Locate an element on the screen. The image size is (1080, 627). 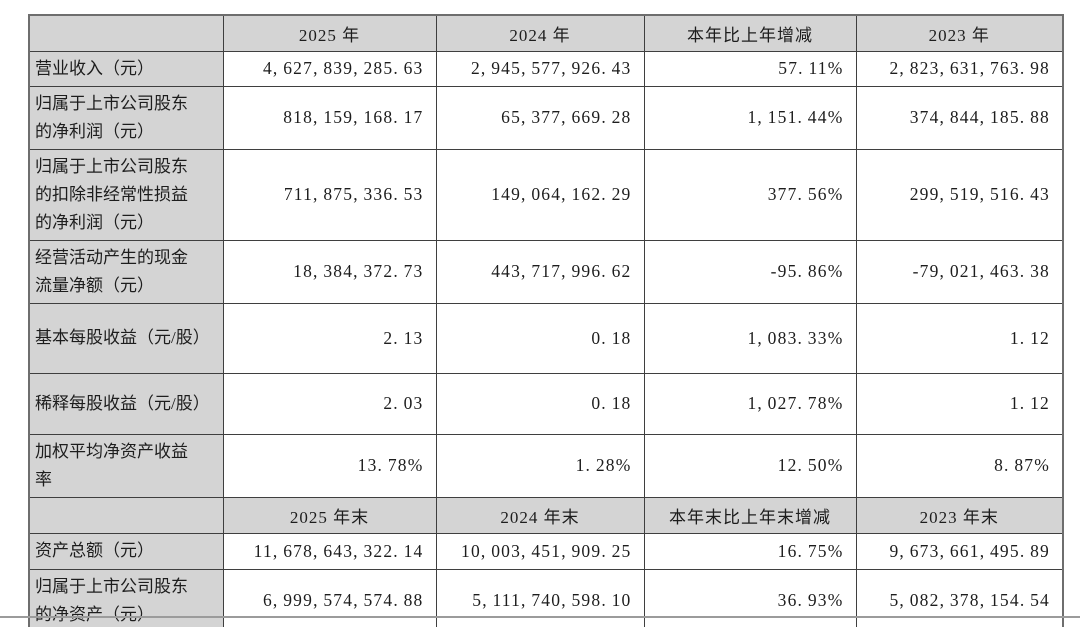
row-label: 营业收入（元） is located at coordinates (126, 68).